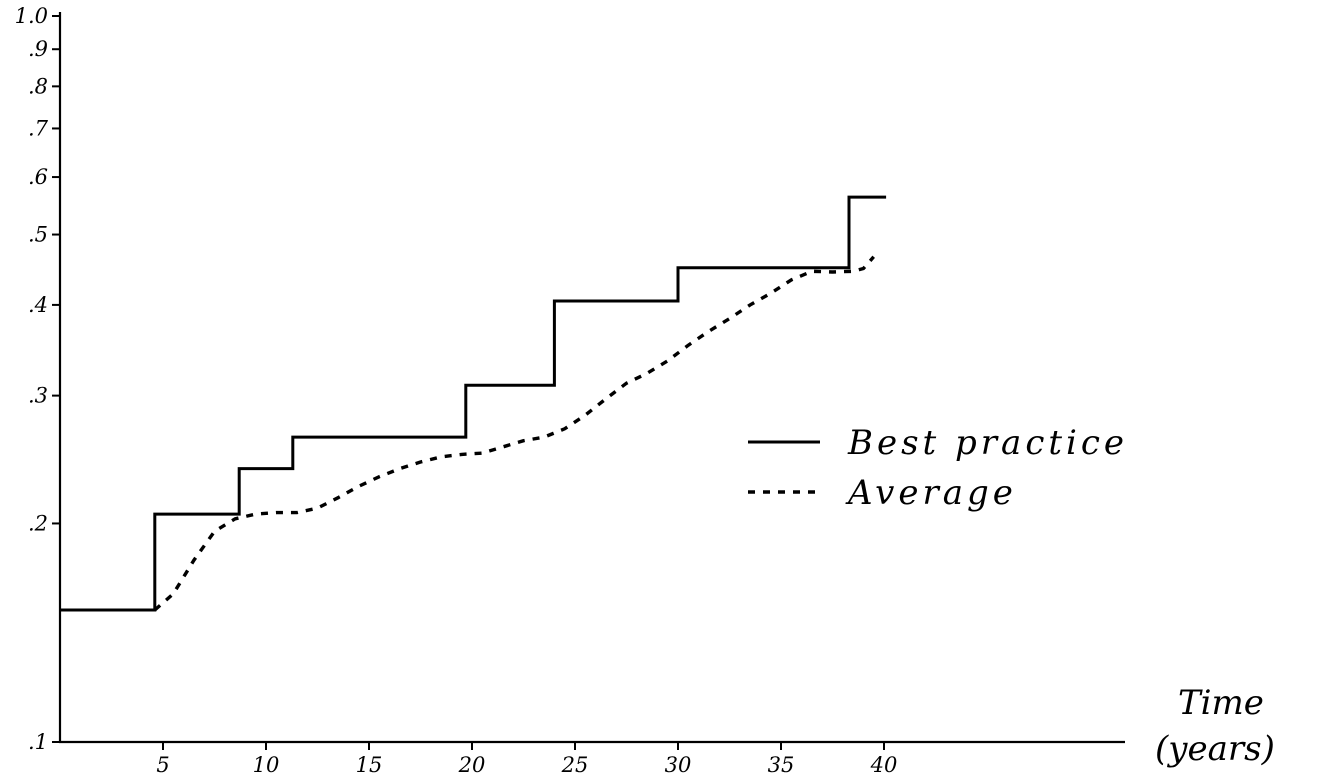 This screenshot has height=781, width=1340. Describe the element at coordinates (781, 765) in the screenshot. I see `x-tick-label: 35` at that location.